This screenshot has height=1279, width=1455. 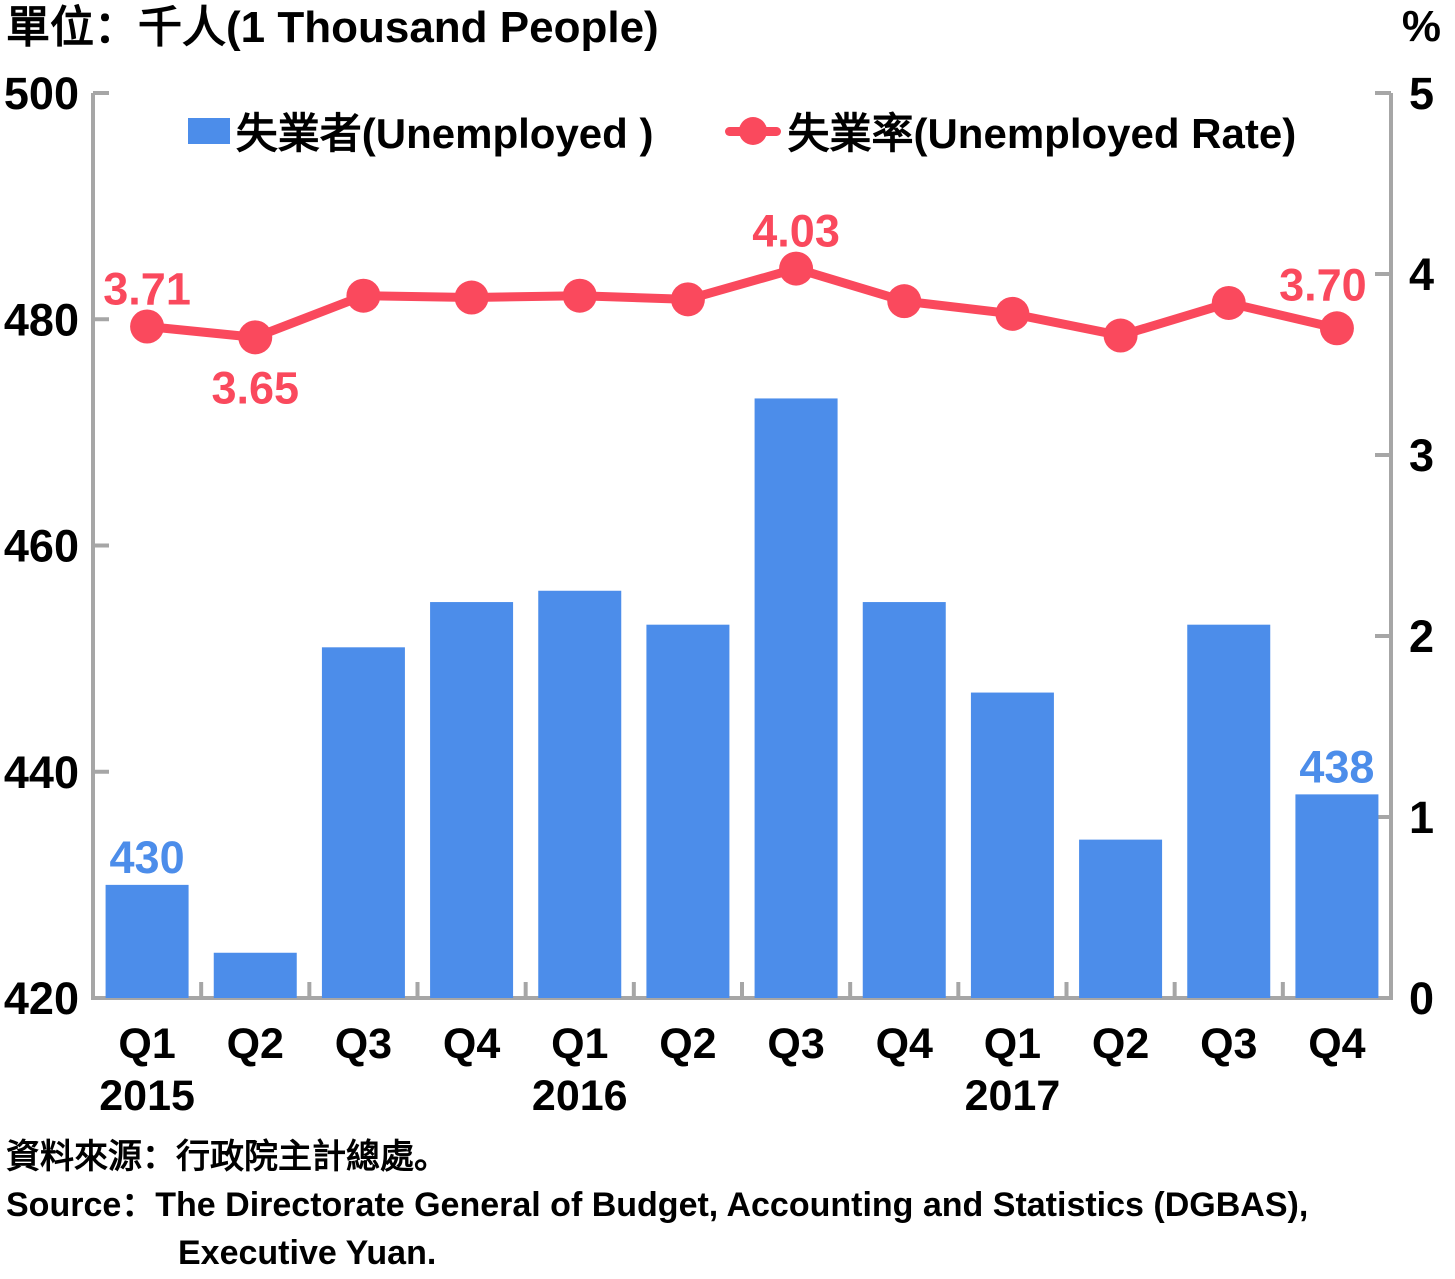 What do you see at coordinates (1323, 284) in the screenshot?
I see `rate-value-label: 3.70` at bounding box center [1323, 284].